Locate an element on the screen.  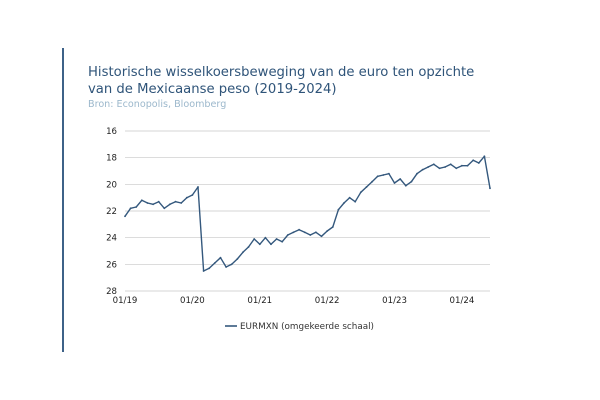
x-tick-label: 01/20 is located at coordinates (192, 301).